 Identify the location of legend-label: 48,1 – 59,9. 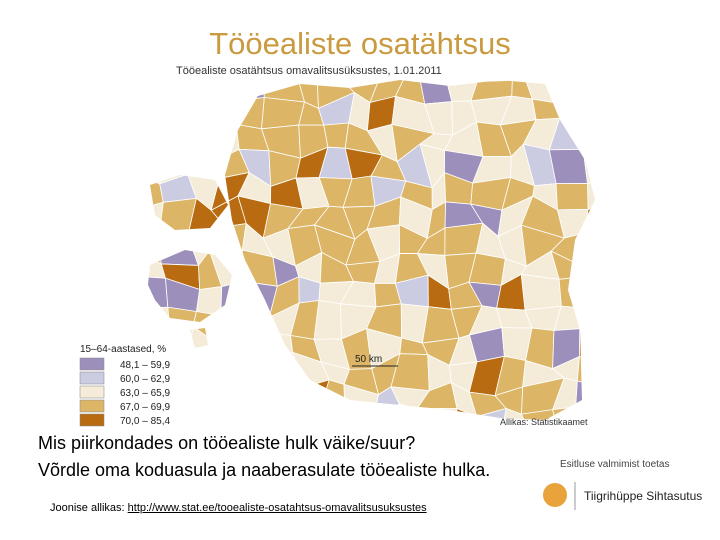
(145, 365).